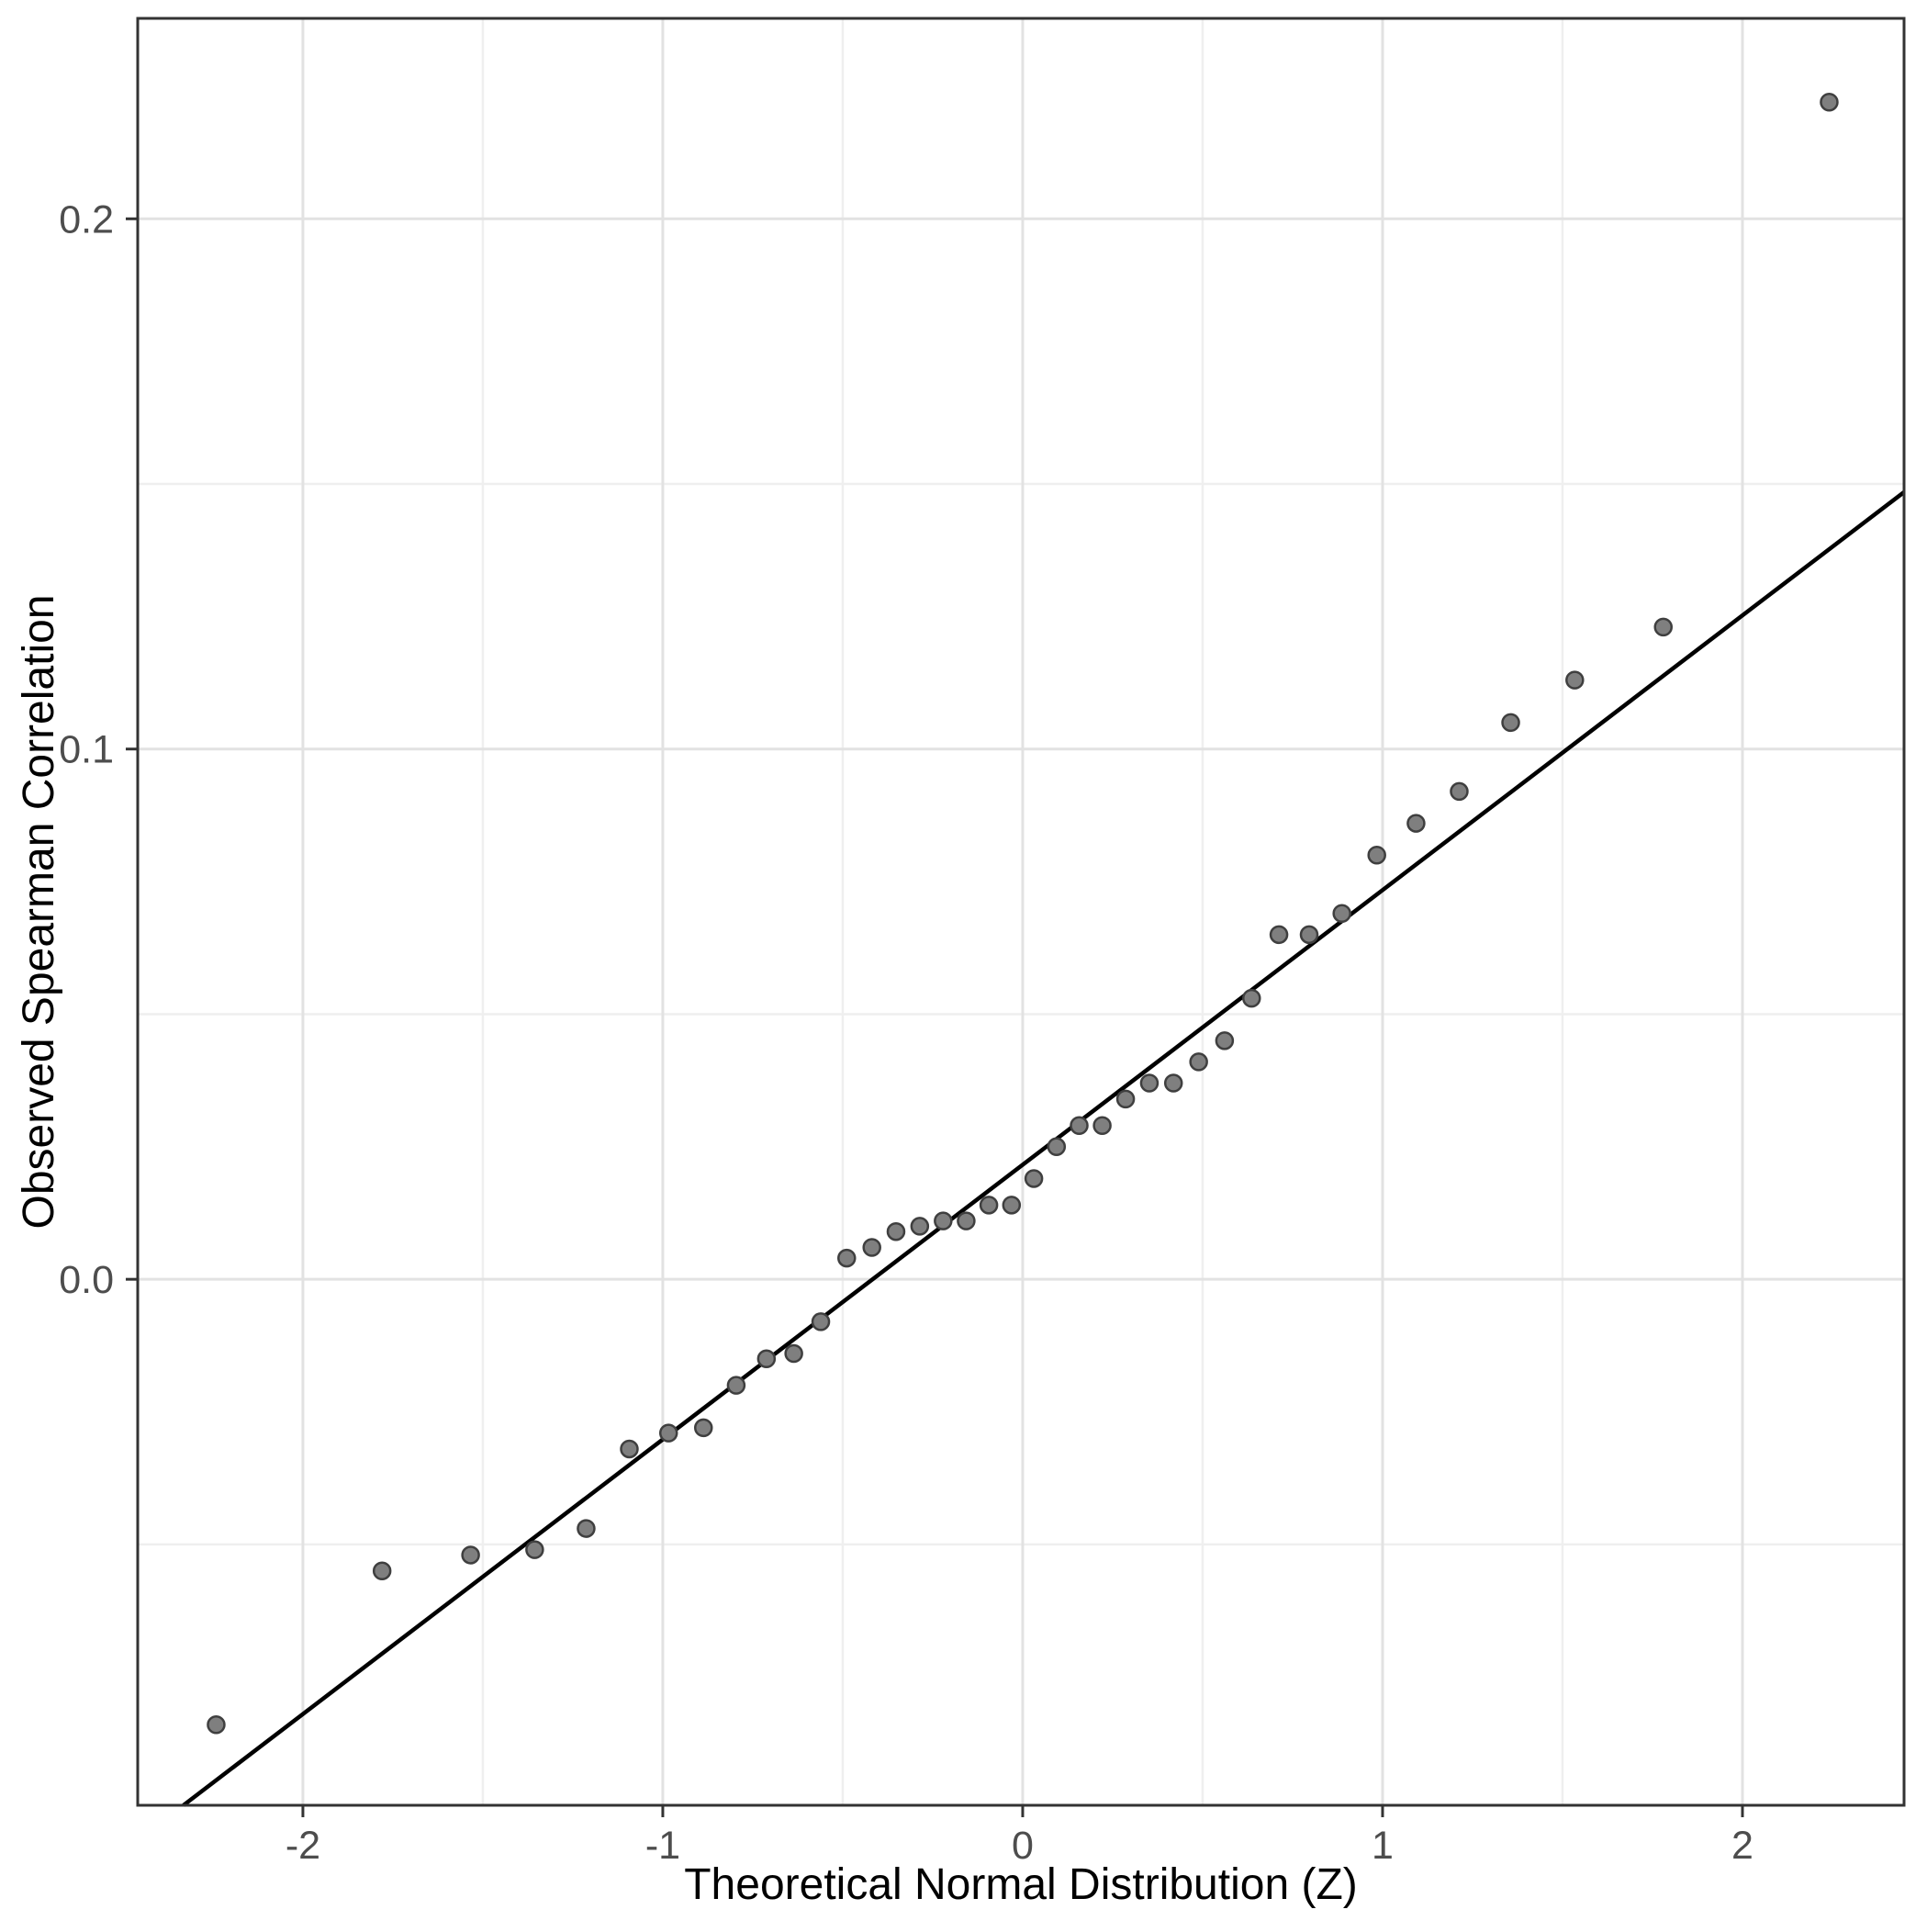  Describe the element at coordinates (1023, 1846) in the screenshot. I see `x-axis-tick-label: 0` at that location.